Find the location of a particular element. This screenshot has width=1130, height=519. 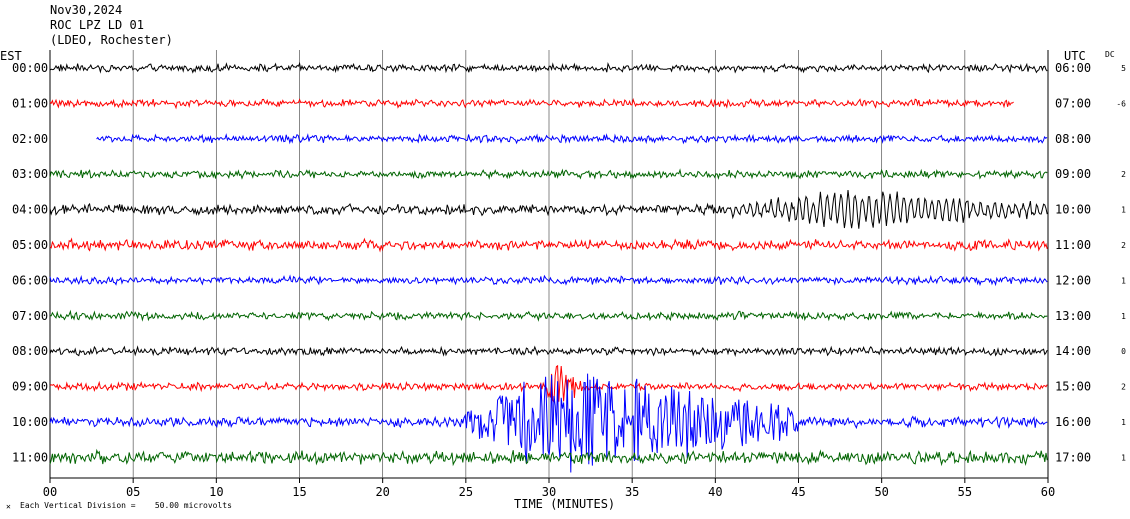

header-date: Nov30,2024 is located at coordinates (86, 10).